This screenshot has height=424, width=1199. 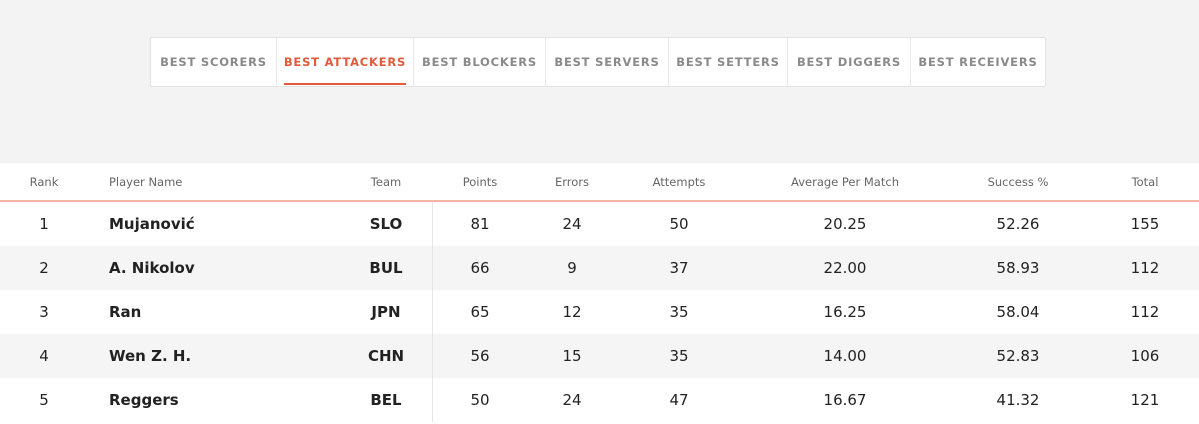 What do you see at coordinates (386, 182) in the screenshot?
I see `column-header: Team` at bounding box center [386, 182].